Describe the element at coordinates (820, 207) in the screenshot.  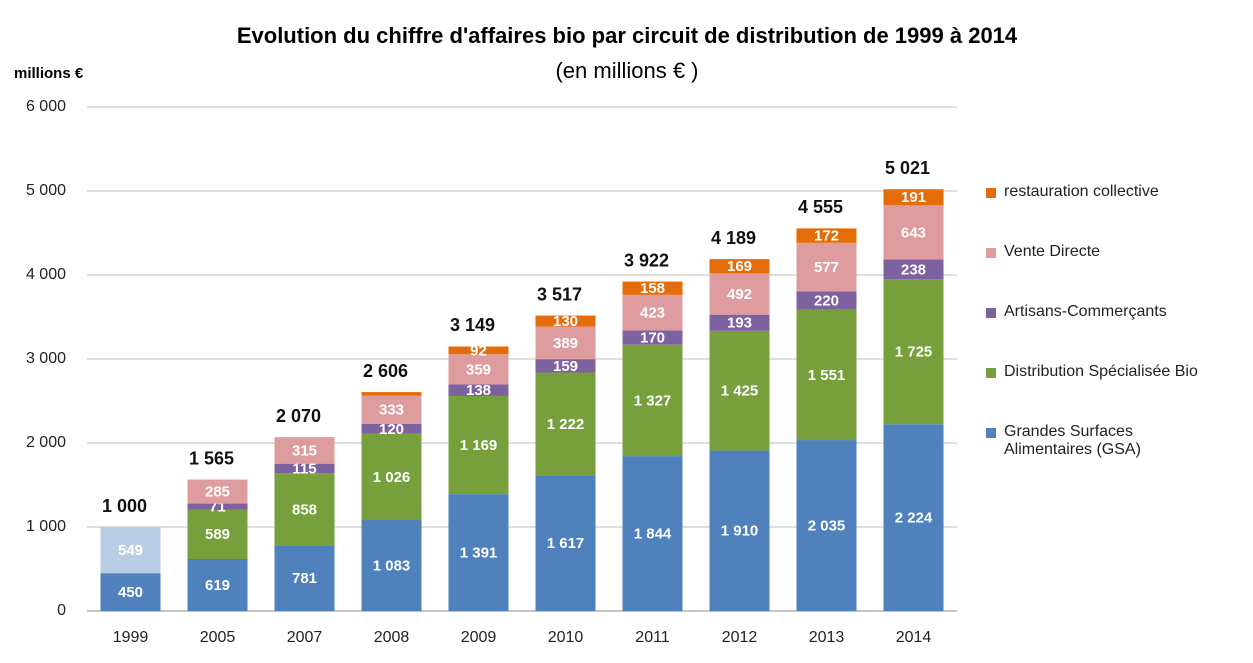
I see `total-label: 4 555` at that location.